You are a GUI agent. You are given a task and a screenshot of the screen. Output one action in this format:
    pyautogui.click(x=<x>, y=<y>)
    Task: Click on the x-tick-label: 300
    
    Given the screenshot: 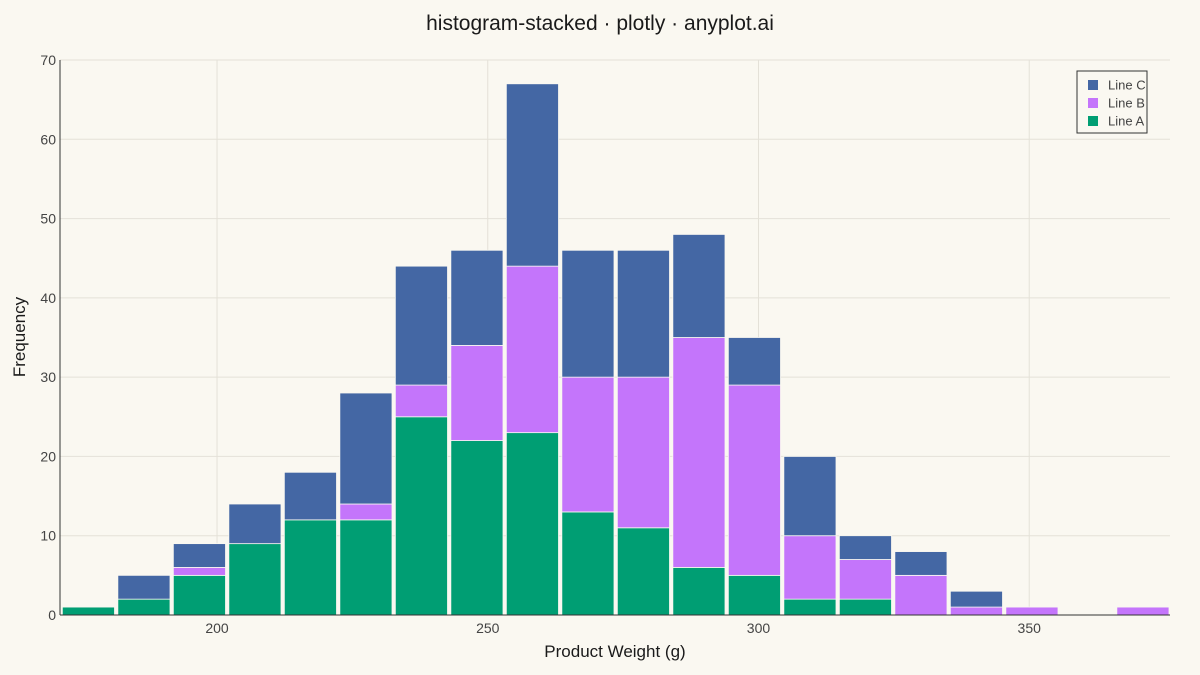 What is the action you would take?
    pyautogui.click(x=759, y=628)
    